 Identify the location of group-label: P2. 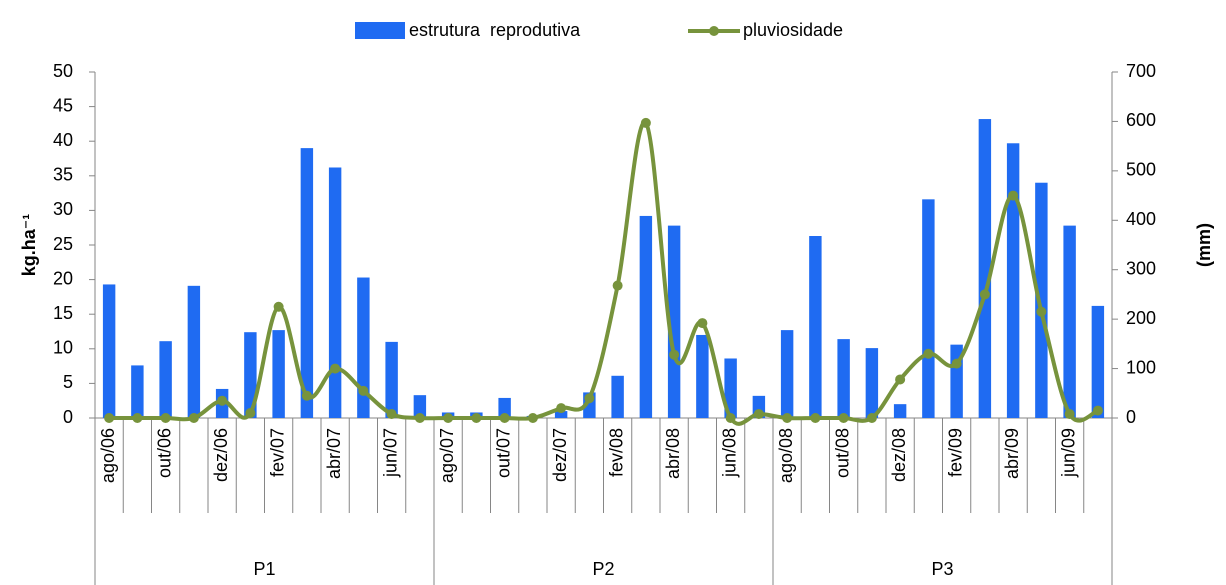
(603, 569).